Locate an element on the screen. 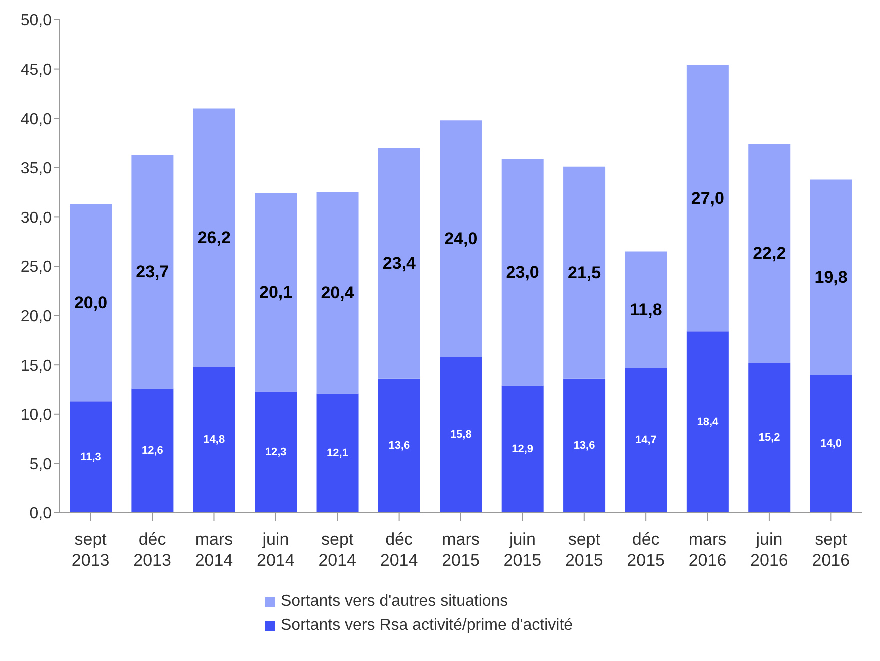 Image resolution: width=880 pixels, height=661 pixels. y-tick-label: 50,0 is located at coordinates (36, 21).